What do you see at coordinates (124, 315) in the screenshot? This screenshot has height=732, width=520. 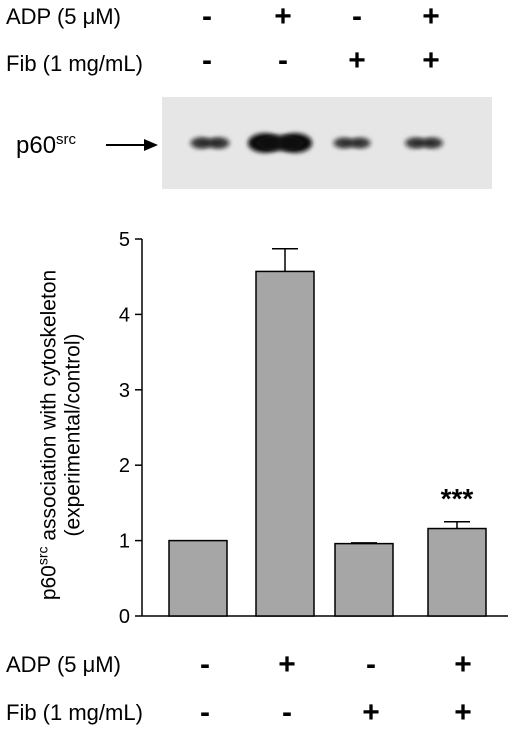 I see `y-tick-label: 4` at bounding box center [124, 315].